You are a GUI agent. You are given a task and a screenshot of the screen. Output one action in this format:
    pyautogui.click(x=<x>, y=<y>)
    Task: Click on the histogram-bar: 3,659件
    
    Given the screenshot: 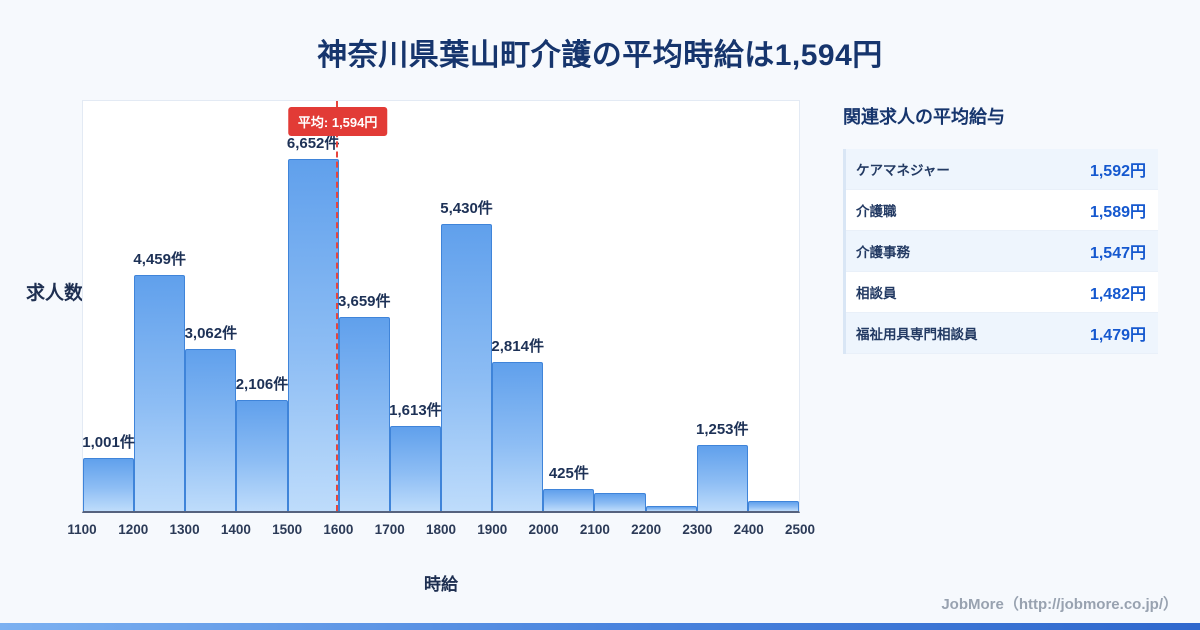 What is the action you would take?
    pyautogui.click(x=364, y=306)
    